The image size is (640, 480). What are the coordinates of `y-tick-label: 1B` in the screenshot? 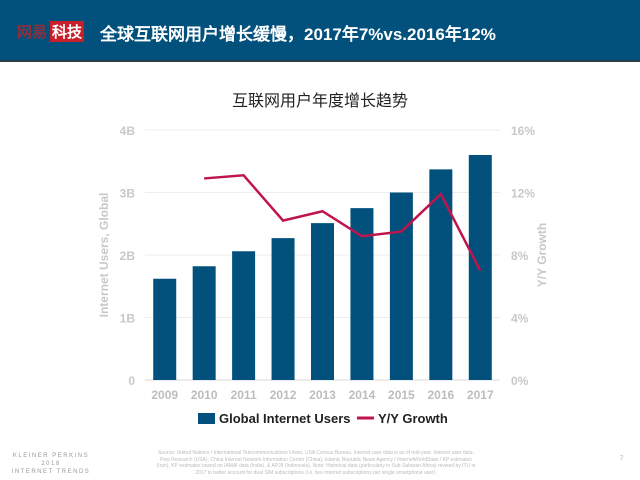 It's located at (128, 319).